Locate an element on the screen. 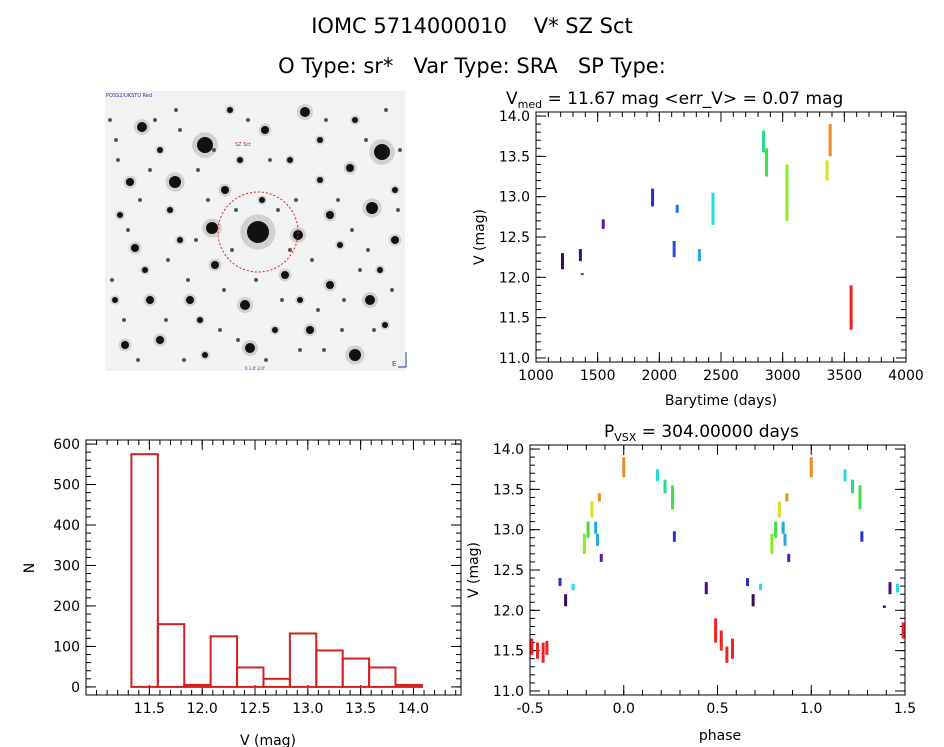 The width and height of the screenshot is (944, 747). histogram-frame is located at coordinates (273, 567).